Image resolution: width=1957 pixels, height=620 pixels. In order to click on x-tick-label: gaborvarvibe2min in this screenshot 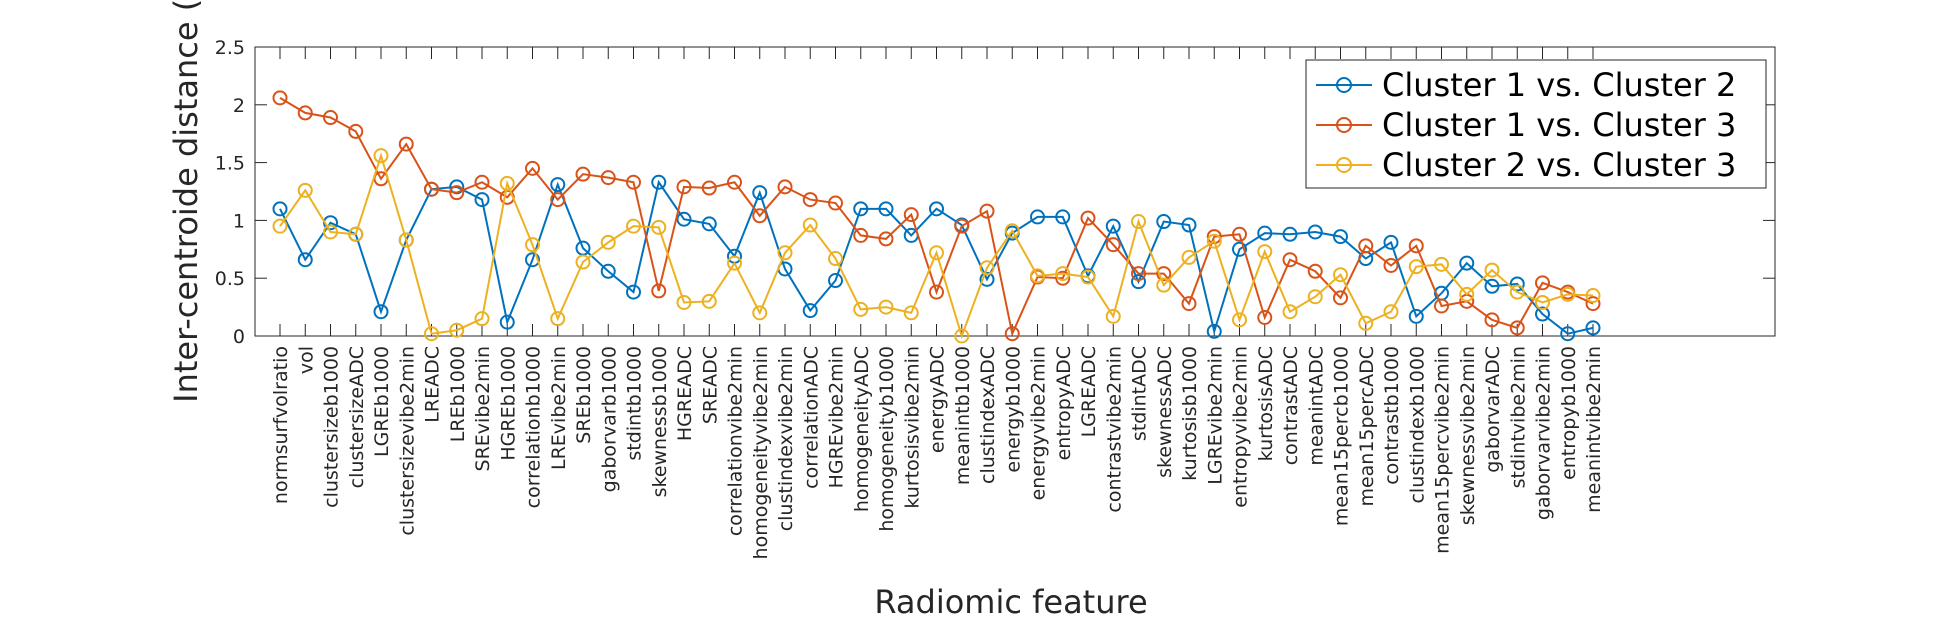, I will do `click(1544, 433)`.